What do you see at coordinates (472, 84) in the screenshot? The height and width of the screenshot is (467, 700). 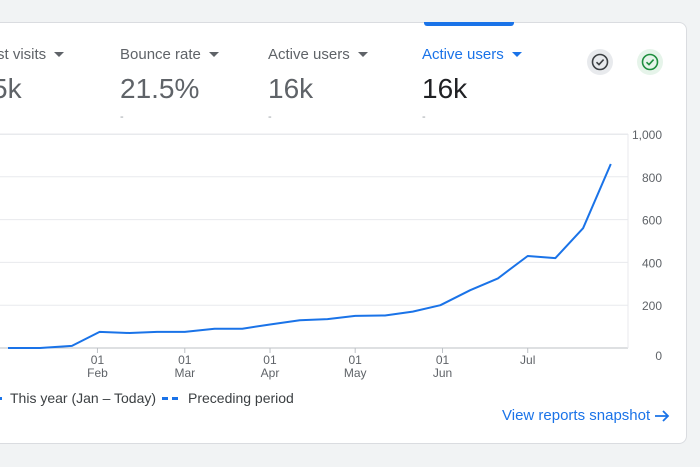 I see `metric-active-users-selected: Active users 16k -` at bounding box center [472, 84].